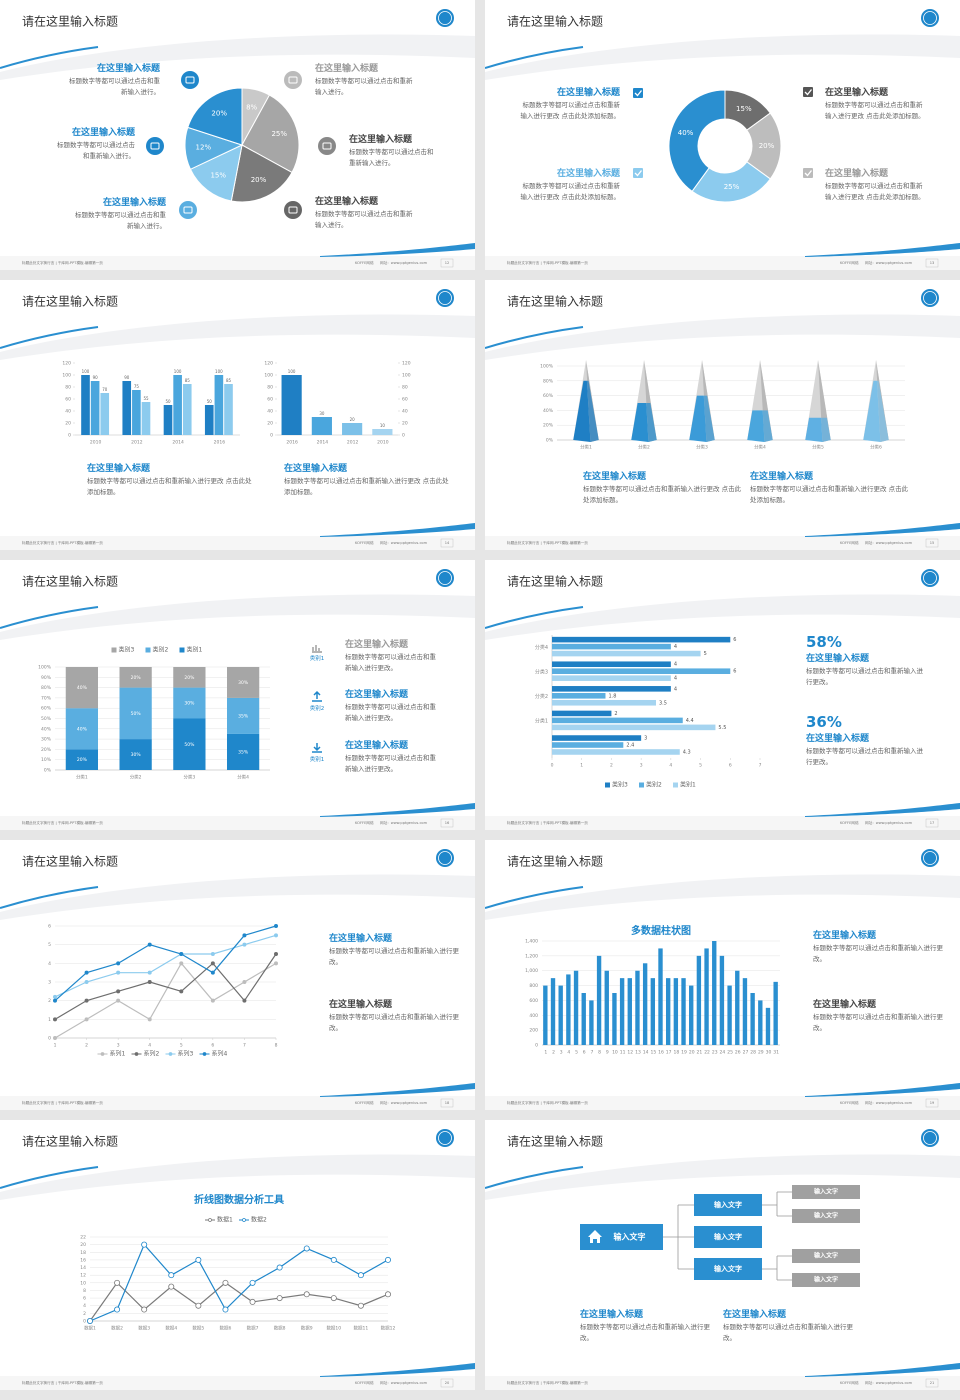 This screenshot has height=1400, width=960. Describe the element at coordinates (239, 1301) in the screenshot. I see `line` at that location.